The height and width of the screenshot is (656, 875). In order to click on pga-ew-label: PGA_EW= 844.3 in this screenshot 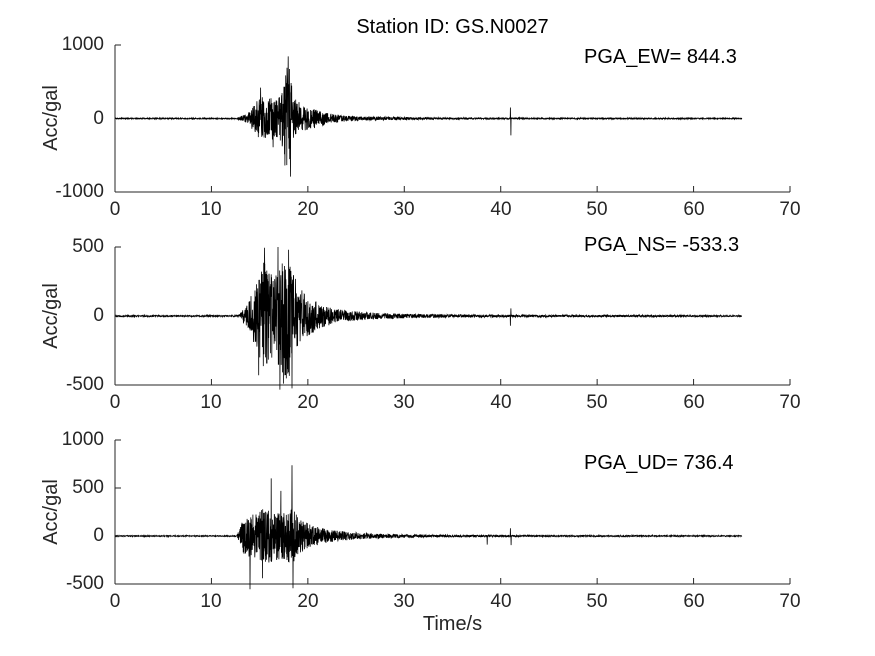, I will do `click(660, 57)`.